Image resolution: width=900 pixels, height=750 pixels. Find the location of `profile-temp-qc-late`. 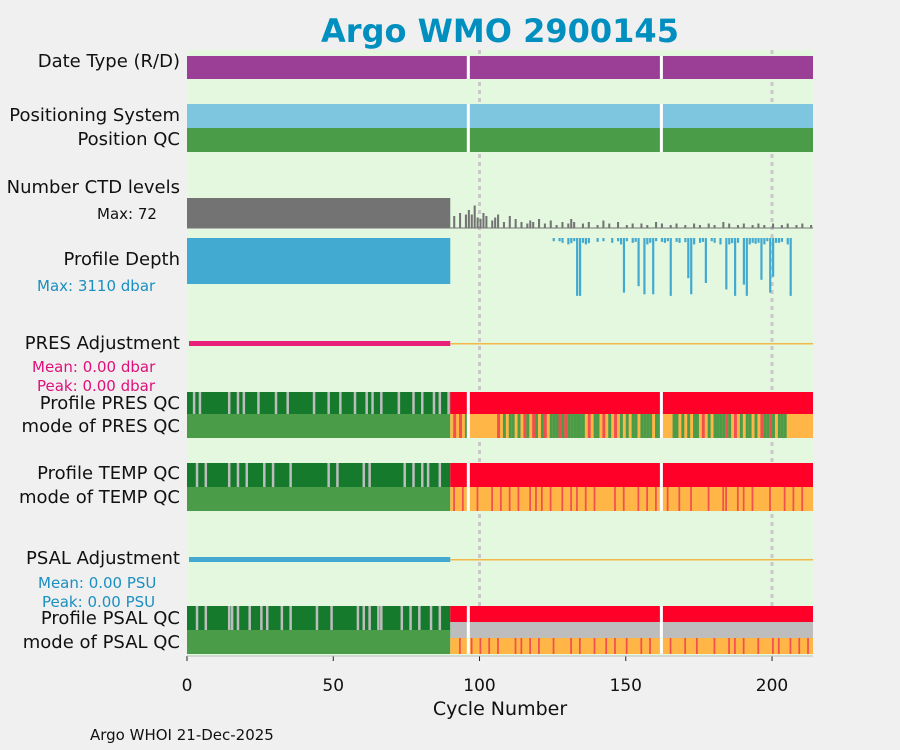

profile-temp-qc-late is located at coordinates (631, 475).